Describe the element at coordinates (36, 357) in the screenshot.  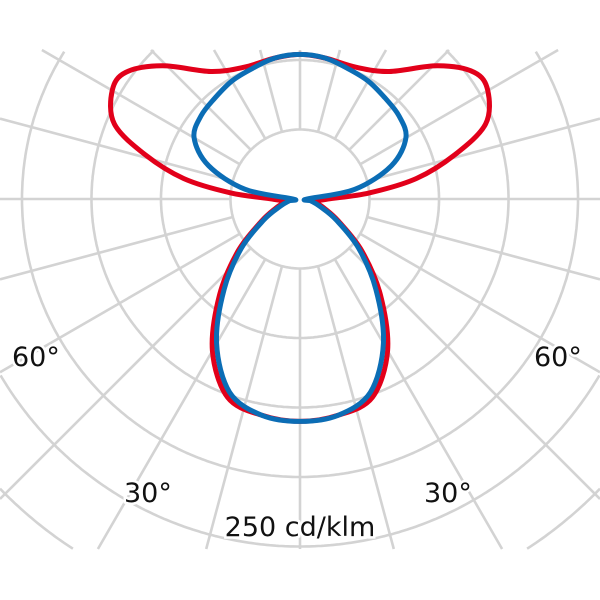
I see `angle-label-left-60: 60°` at that location.